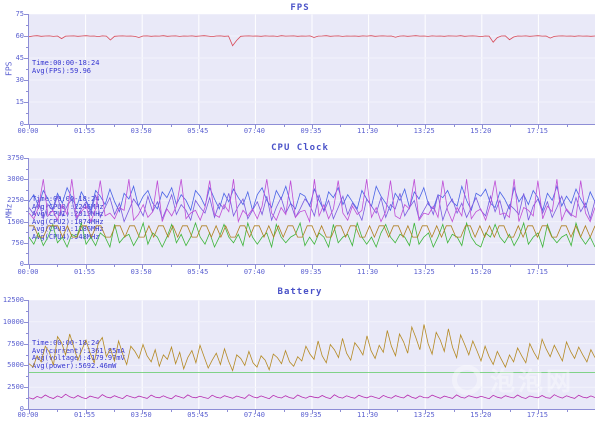 The height and width of the screenshot is (433, 600). I want to click on y-tick-label: 1500, so click(15, 221).